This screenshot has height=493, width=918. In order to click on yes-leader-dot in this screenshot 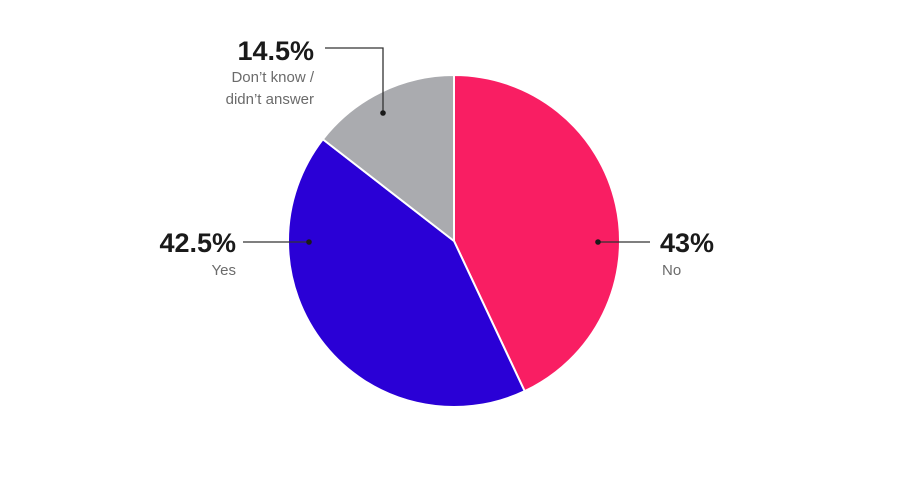, I will do `click(309, 242)`.